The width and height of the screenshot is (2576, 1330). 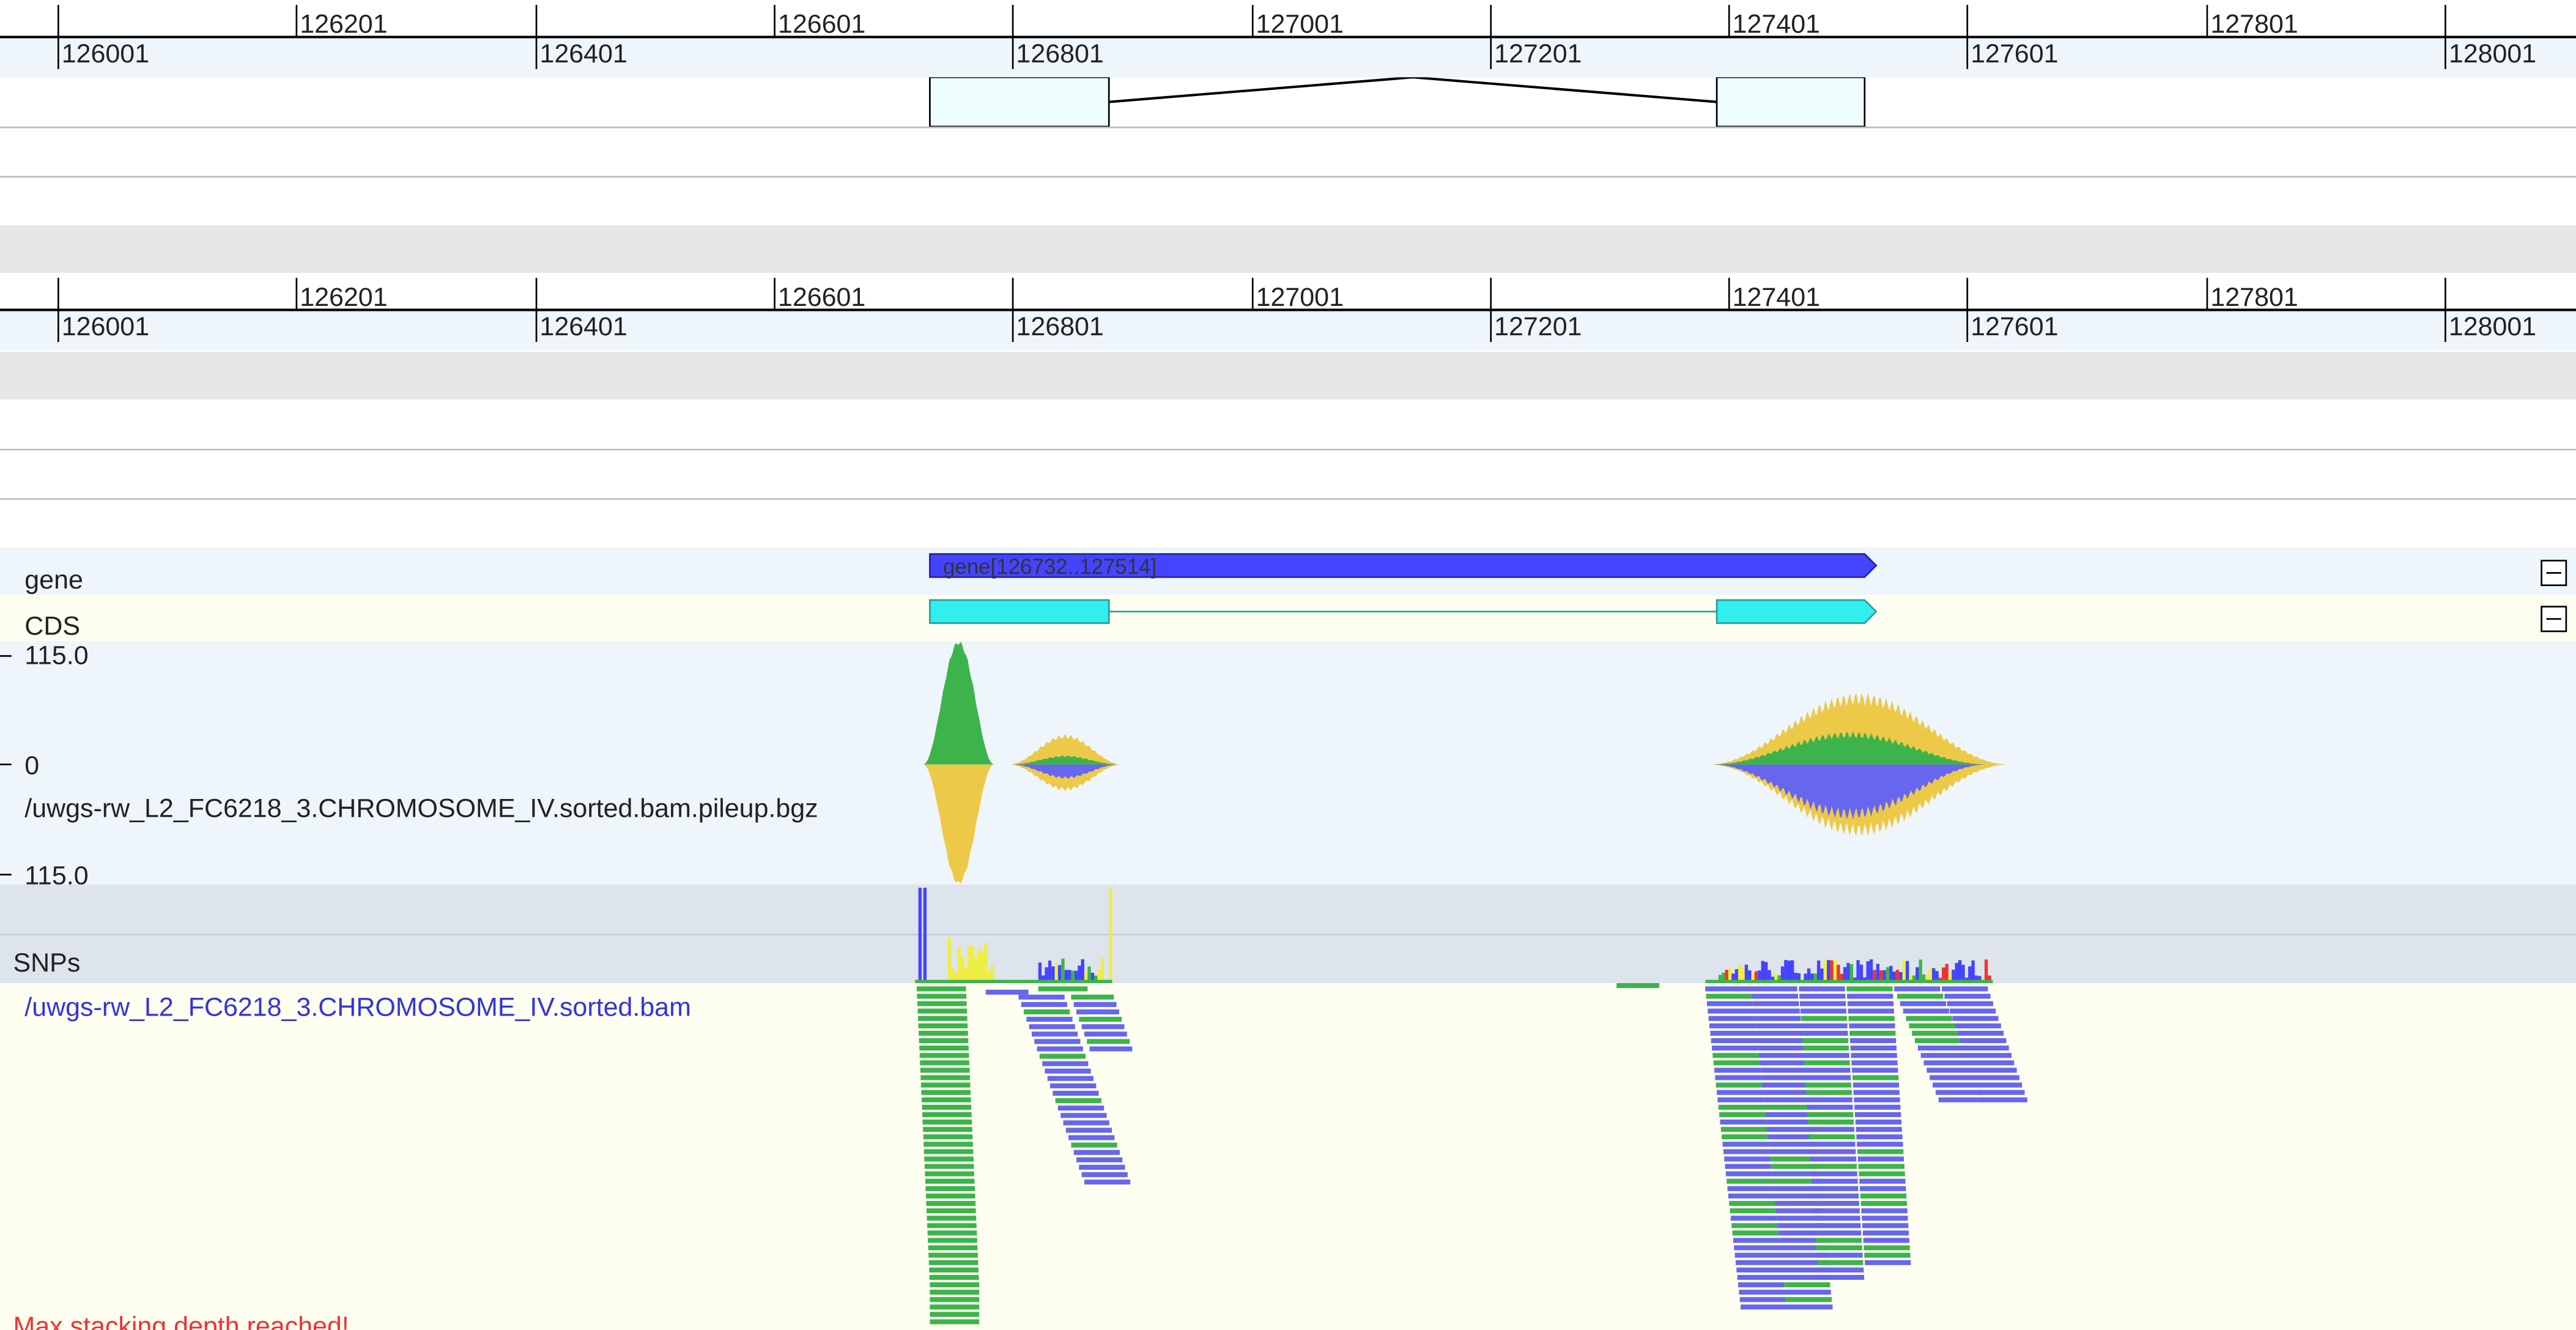 What do you see at coordinates (53, 580) in the screenshot?
I see `track-label: gene` at bounding box center [53, 580].